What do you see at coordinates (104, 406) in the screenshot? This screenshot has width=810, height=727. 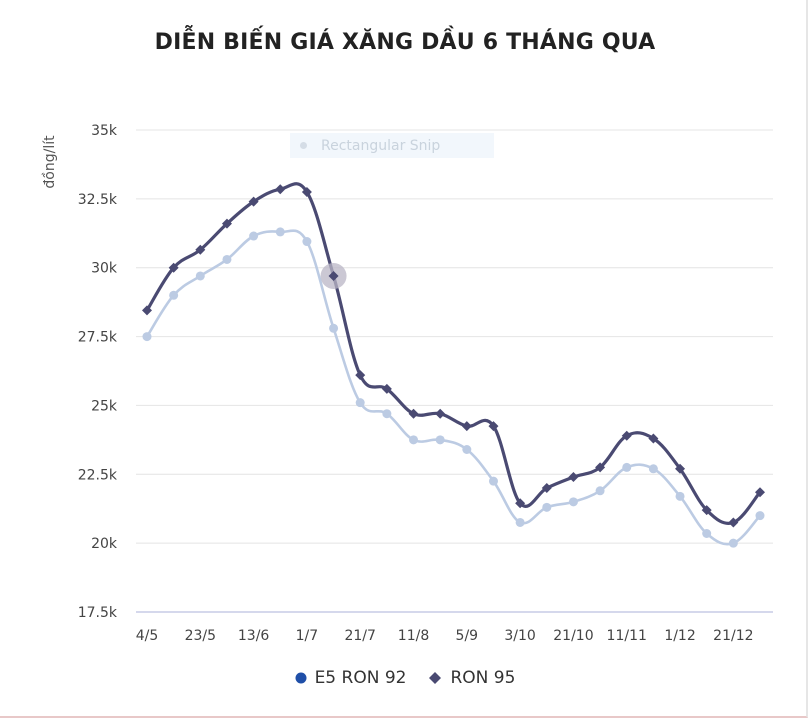 I see `y-tick-label: 25k` at bounding box center [104, 406].